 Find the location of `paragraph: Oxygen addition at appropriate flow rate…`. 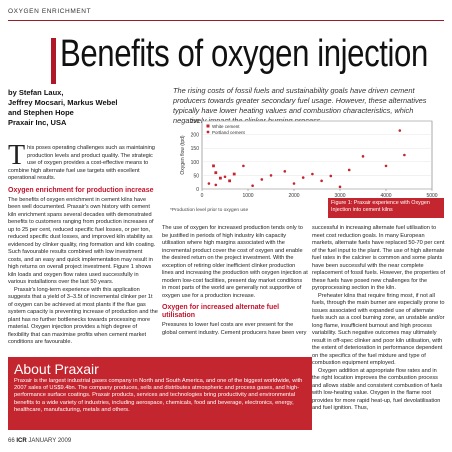

paragraph: Oxygen addition at appropriate flow rate… is located at coordinates (377, 389).